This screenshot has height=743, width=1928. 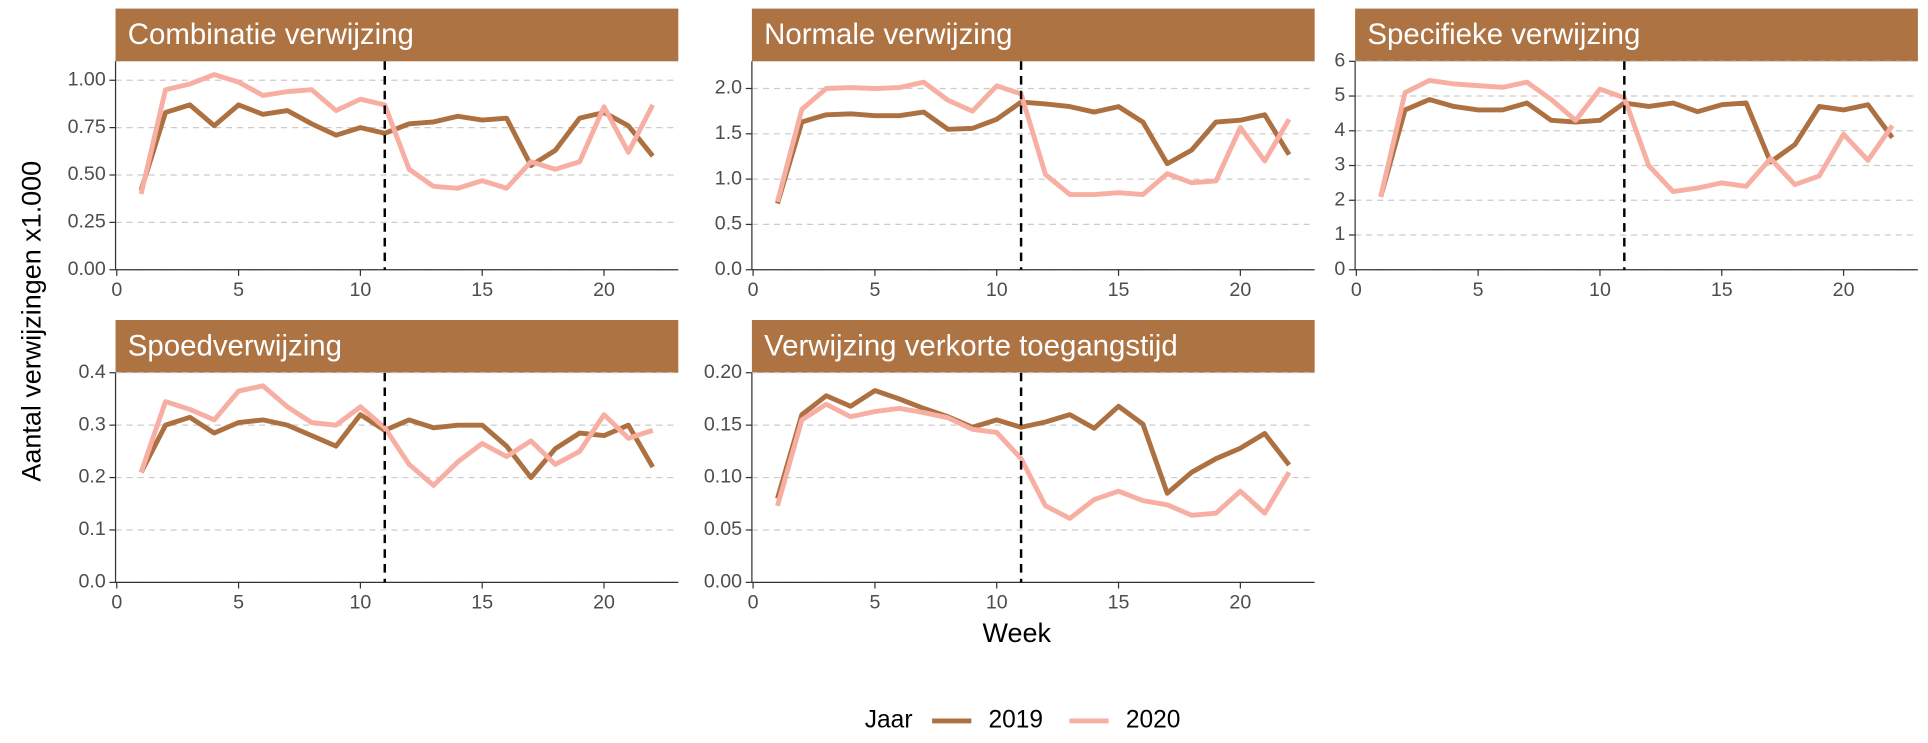 I want to click on y-tick-label: 0.05, so click(x=723, y=529).